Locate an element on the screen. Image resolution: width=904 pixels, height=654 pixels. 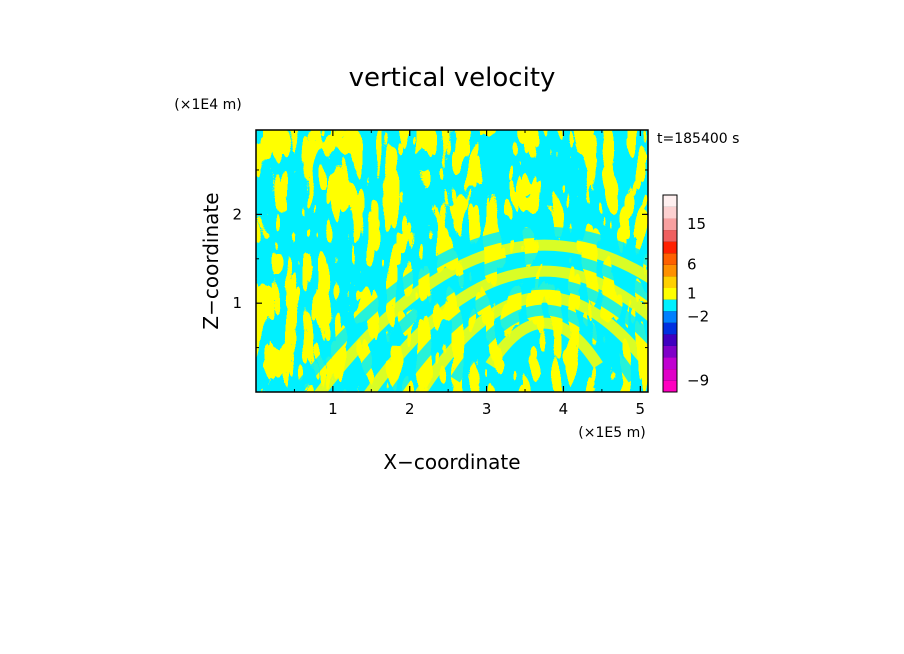
x-axis-label: X−coordinate is located at coordinates (451, 462).